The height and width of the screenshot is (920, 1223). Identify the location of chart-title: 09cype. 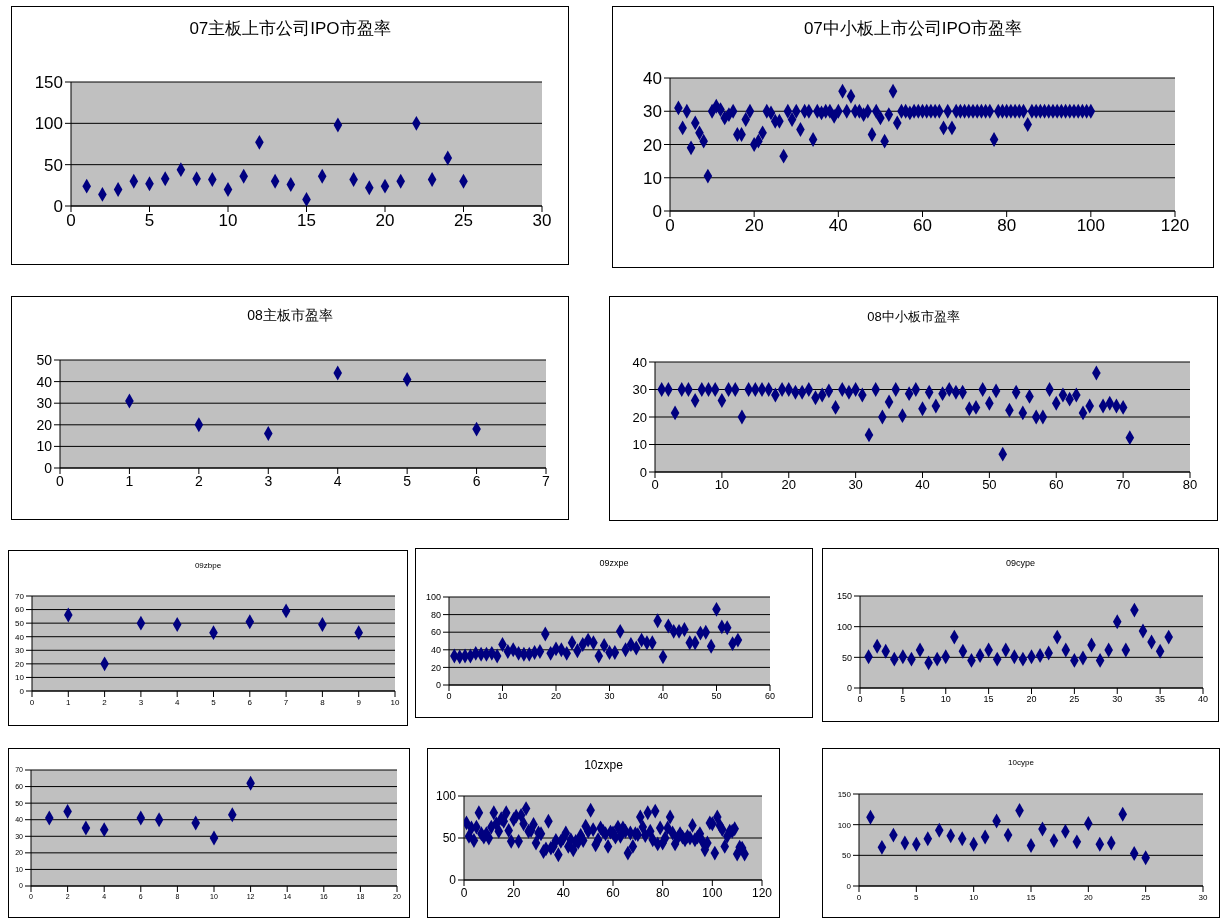
(1020, 563).